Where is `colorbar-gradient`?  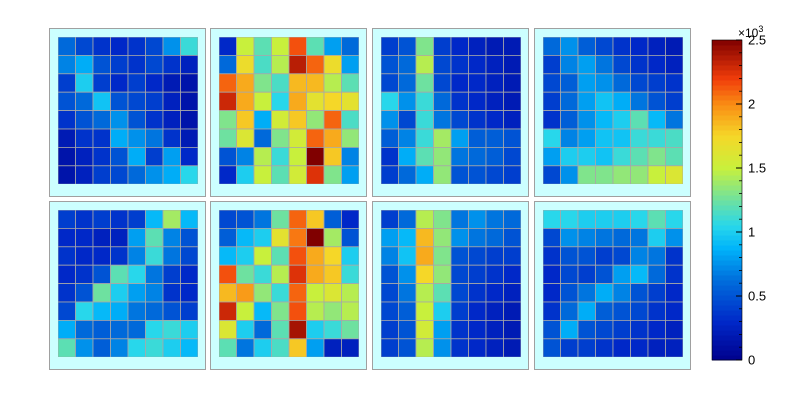 colorbar-gradient is located at coordinates (727, 200).